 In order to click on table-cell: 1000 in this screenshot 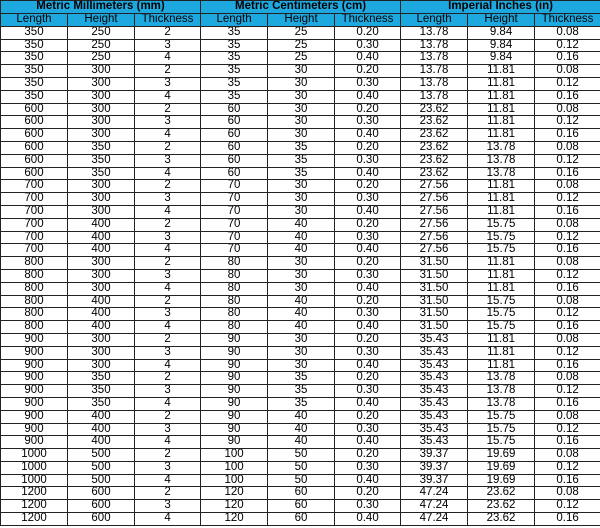, I will do `click(34, 455)`.